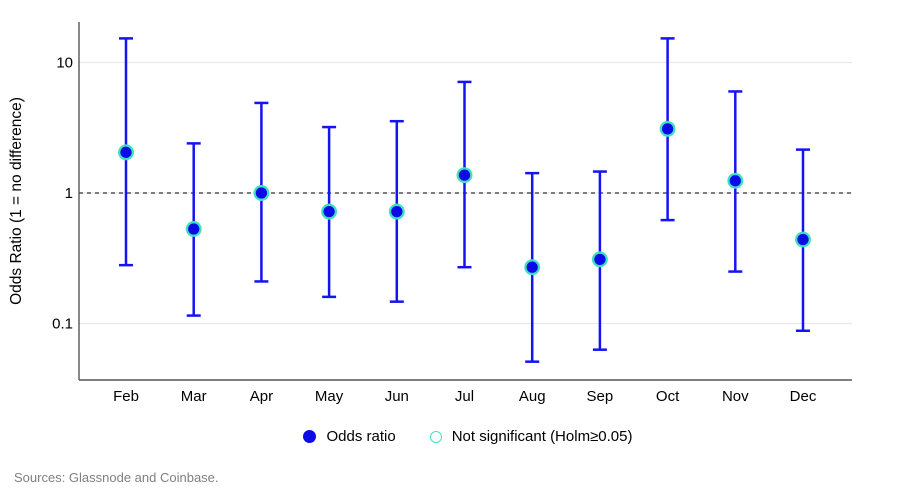  Describe the element at coordinates (261, 396) in the screenshot. I see `x-tick-label: Apr` at that location.